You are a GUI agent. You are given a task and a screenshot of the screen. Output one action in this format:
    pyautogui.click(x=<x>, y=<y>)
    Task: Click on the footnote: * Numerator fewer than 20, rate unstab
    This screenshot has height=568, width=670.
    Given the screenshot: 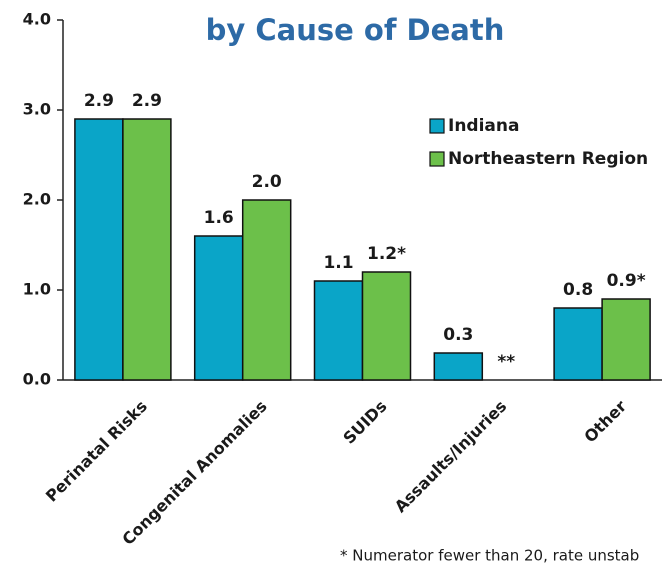 What is the action you would take?
    pyautogui.click(x=489, y=556)
    